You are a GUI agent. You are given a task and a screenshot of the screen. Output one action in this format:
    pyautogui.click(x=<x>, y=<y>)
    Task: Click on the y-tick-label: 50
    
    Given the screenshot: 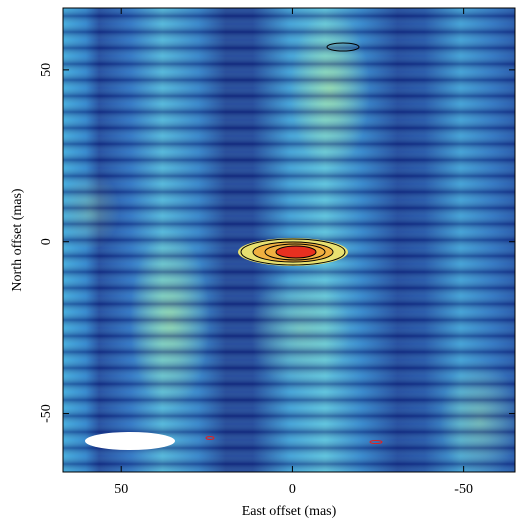 What is the action you would take?
    pyautogui.click(x=46, y=70)
    